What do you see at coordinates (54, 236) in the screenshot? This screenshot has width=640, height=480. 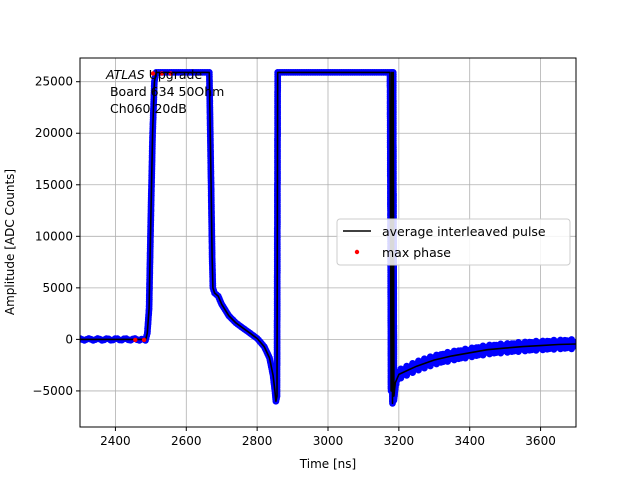 I see `y-tick-label: 10000` at bounding box center [54, 236].